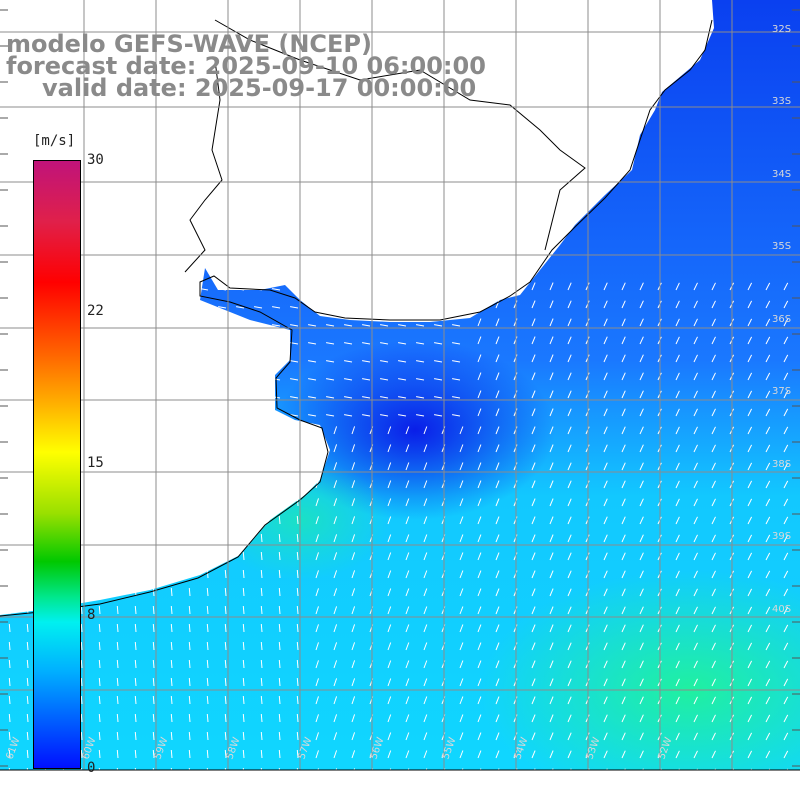  I want to click on lat-label: 32S, so click(781, 29).